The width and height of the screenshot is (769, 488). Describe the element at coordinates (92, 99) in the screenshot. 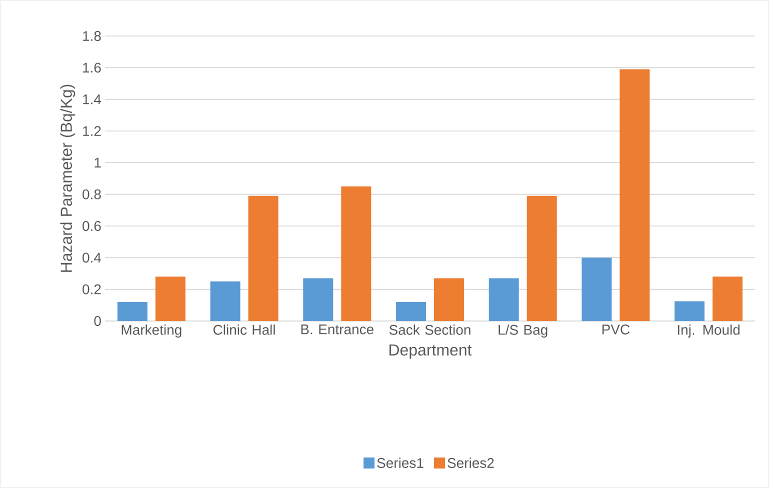

I see `y-tick-label: 1.4` at that location.